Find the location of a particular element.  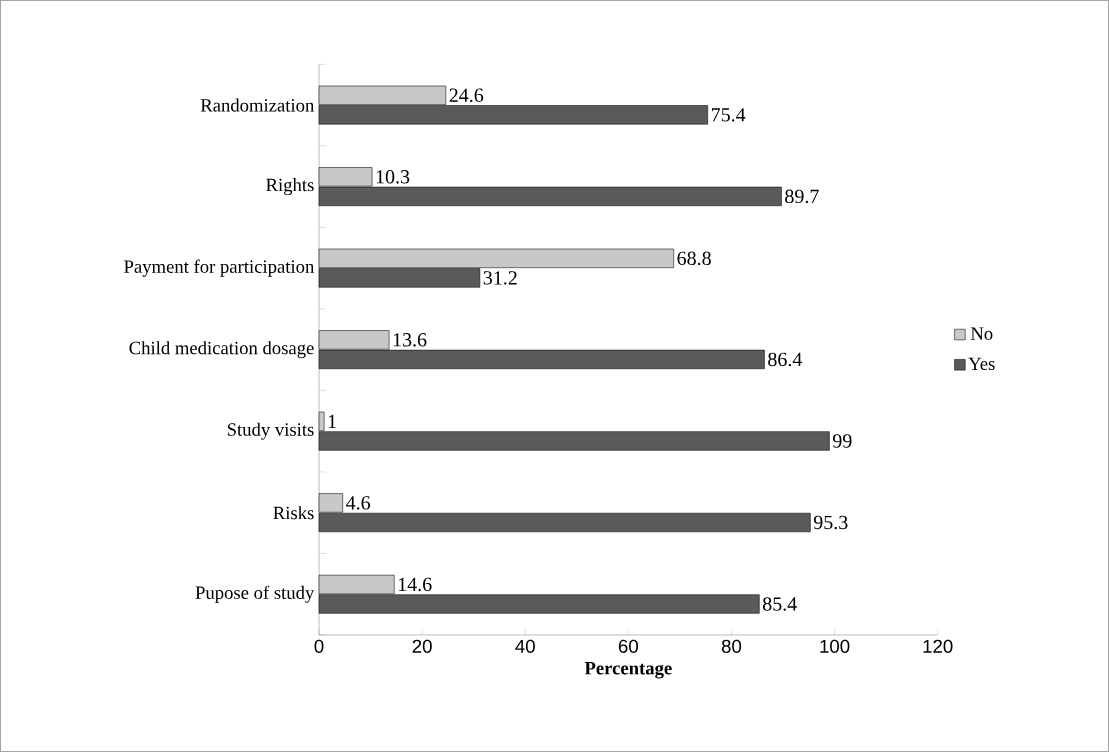

x-tick-label: 0 is located at coordinates (319, 646).